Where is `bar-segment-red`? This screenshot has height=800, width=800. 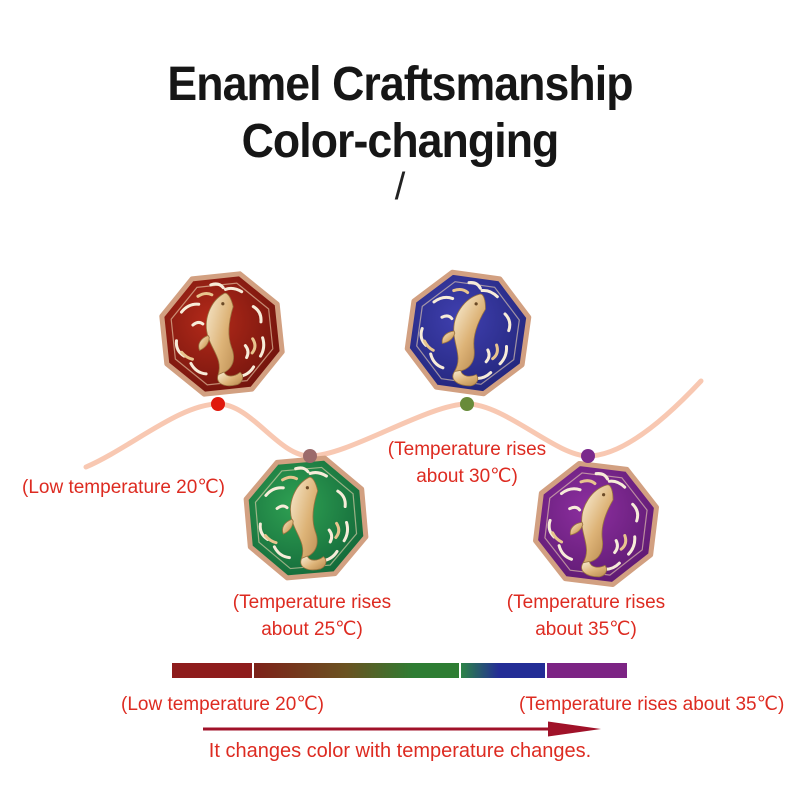
bar-segment-red is located at coordinates (212, 670).